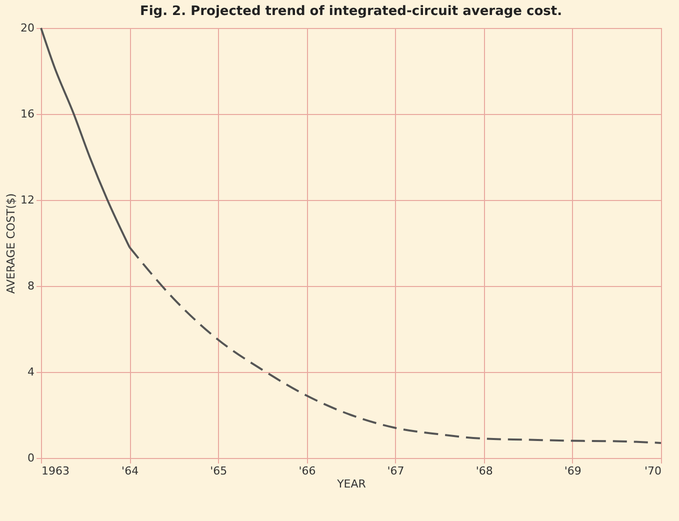 The height and width of the screenshot is (521, 679). Describe the element at coordinates (307, 471) in the screenshot. I see `x-tick-label: '66` at that location.